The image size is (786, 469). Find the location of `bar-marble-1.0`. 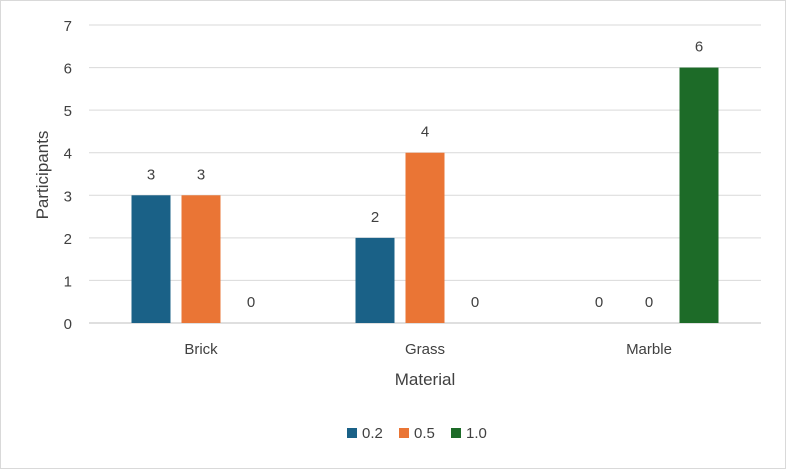

bar-marble-1.0 is located at coordinates (699, 195).